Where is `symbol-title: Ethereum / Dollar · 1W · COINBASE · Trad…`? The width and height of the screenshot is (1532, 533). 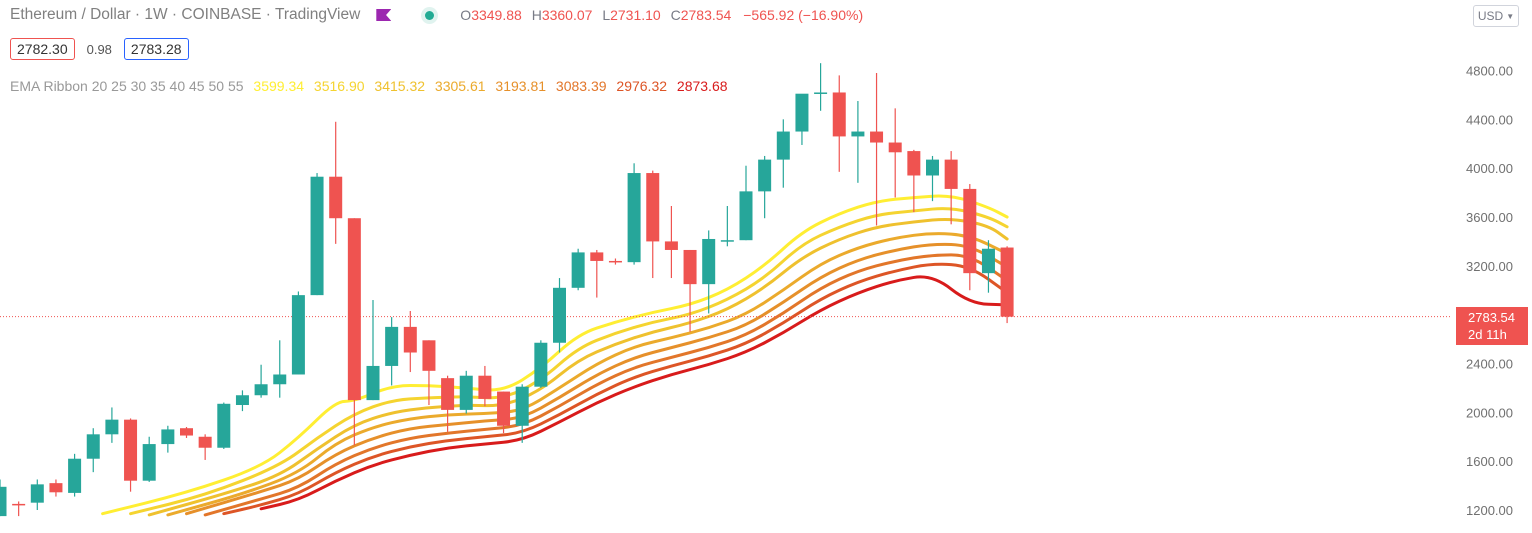 symbol-title: Ethereum / Dollar · 1W · COINBASE · Trad… is located at coordinates (185, 14).